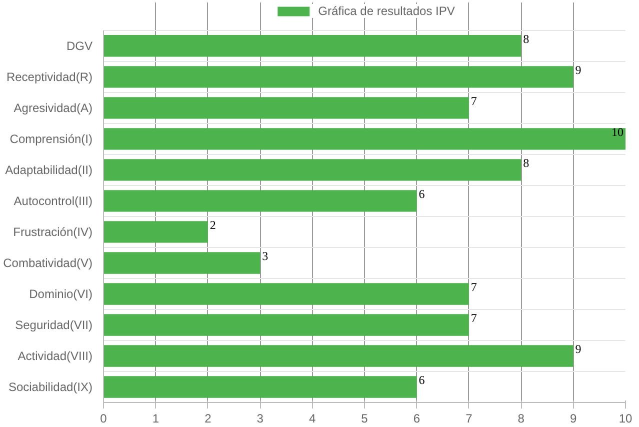 This screenshot has width=639, height=427. I want to click on y-tick-label: Dominio(VI), so click(61, 293).